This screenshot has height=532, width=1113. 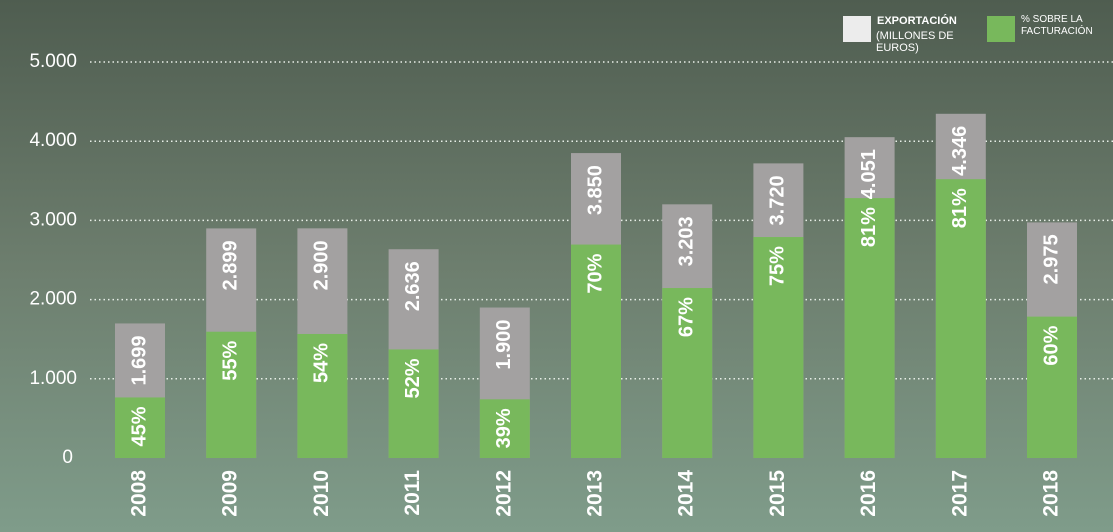 What do you see at coordinates (322, 265) in the screenshot?
I see `value-label: 2.900` at bounding box center [322, 265].